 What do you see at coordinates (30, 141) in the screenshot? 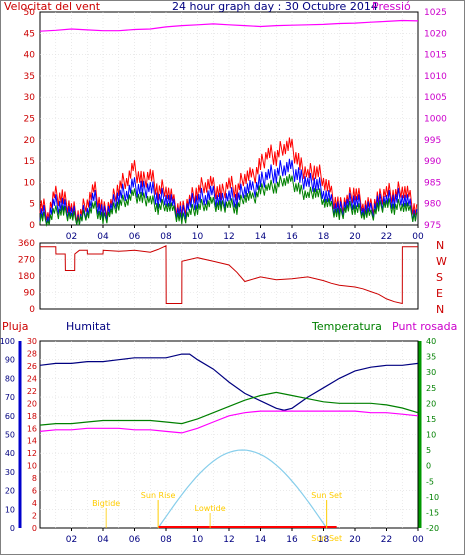
I see `left-tick-label: 20` at bounding box center [30, 141].